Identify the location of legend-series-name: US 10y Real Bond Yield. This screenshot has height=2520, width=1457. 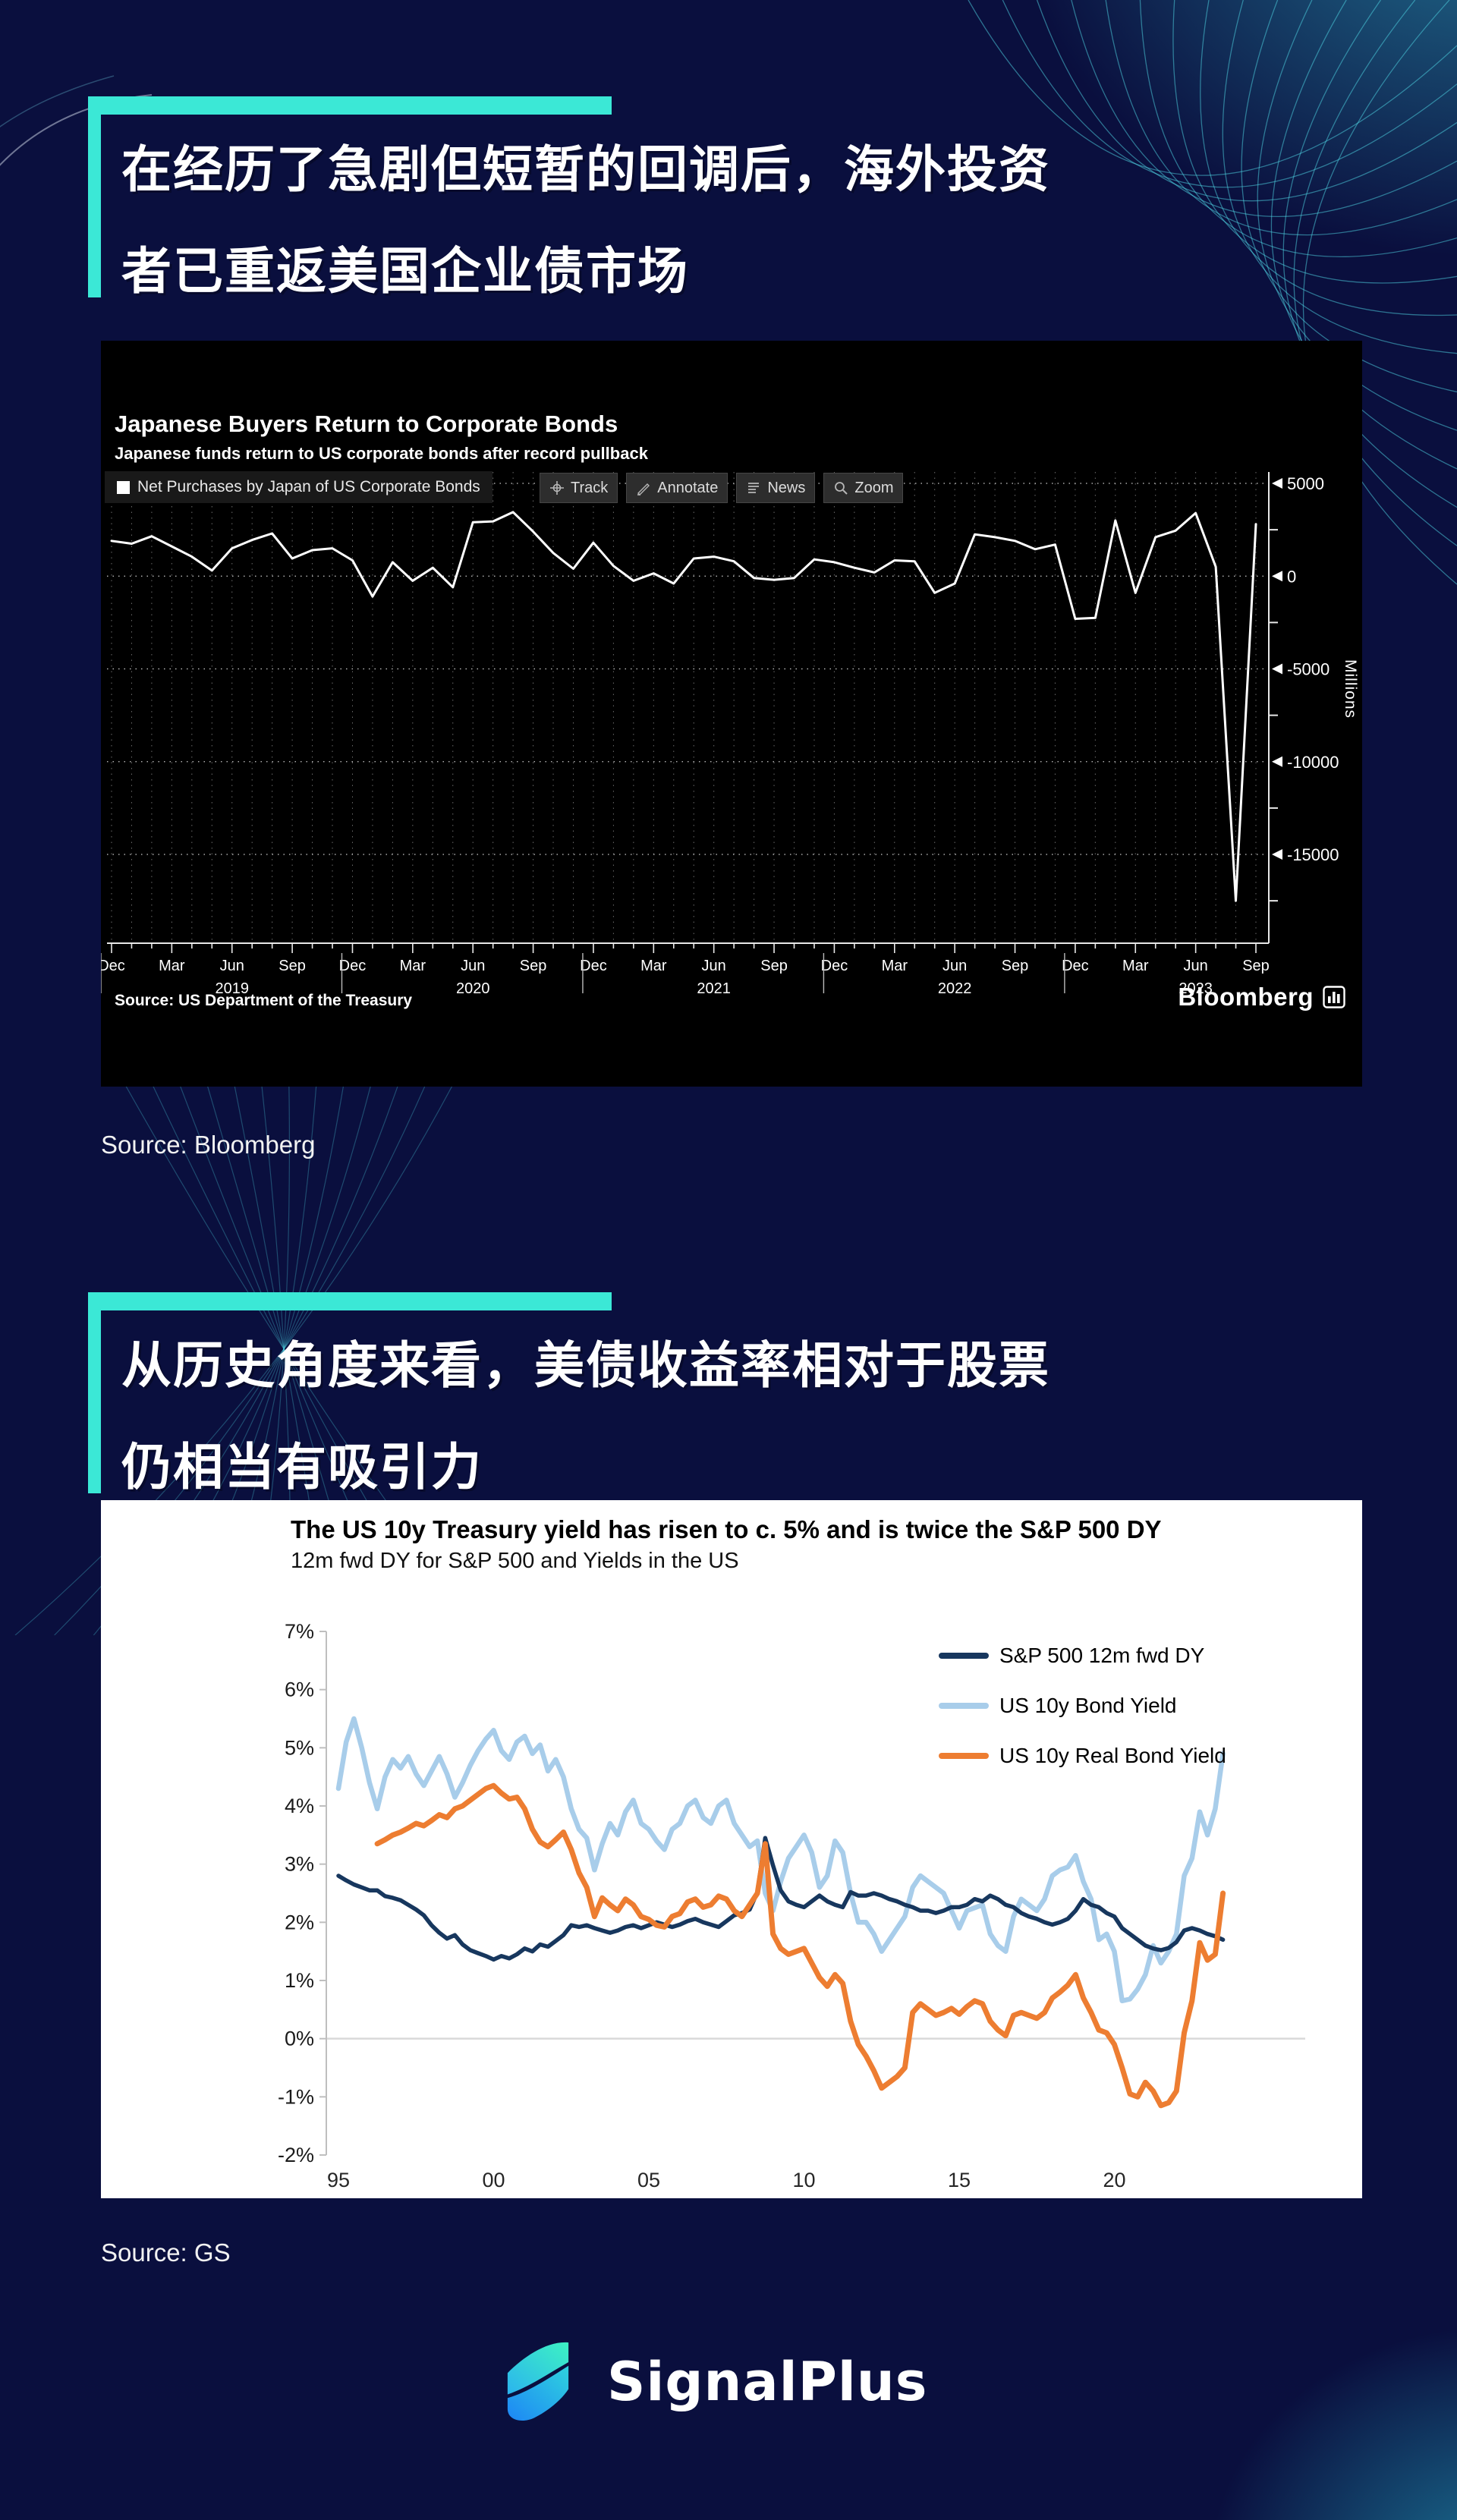
(1112, 1755).